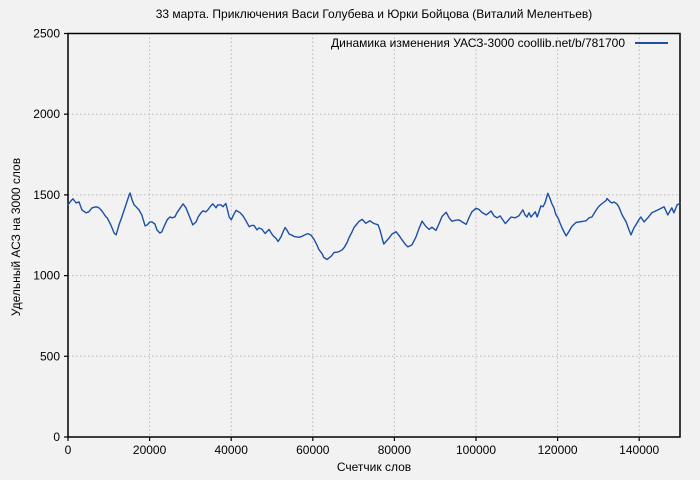  I want to click on x-tick-label: 40000, so click(232, 450).